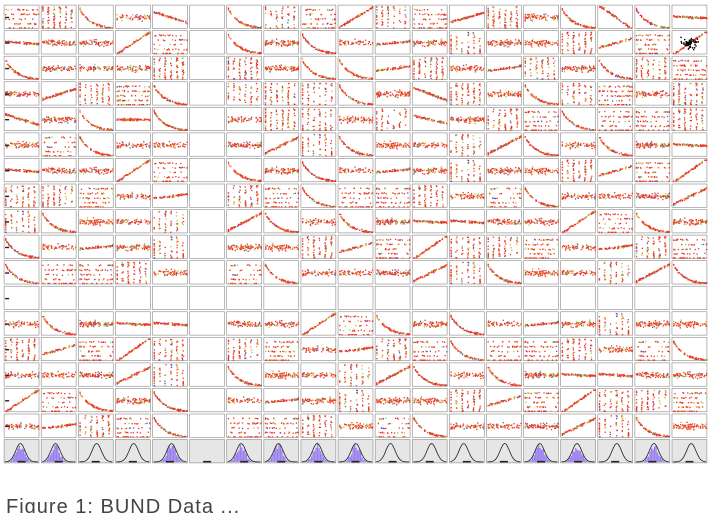  I want to click on scatter-panel, so click(95, 93).